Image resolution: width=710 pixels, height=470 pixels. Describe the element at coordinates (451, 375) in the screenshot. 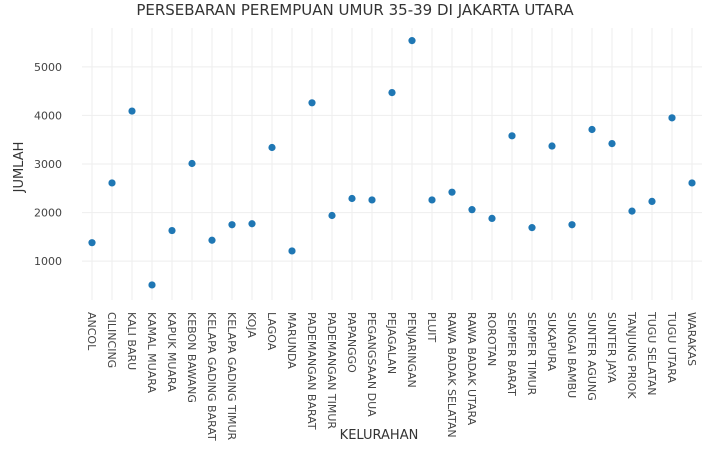

I see `x-tick-label: RAWA BADAK SELATAN` at that location.